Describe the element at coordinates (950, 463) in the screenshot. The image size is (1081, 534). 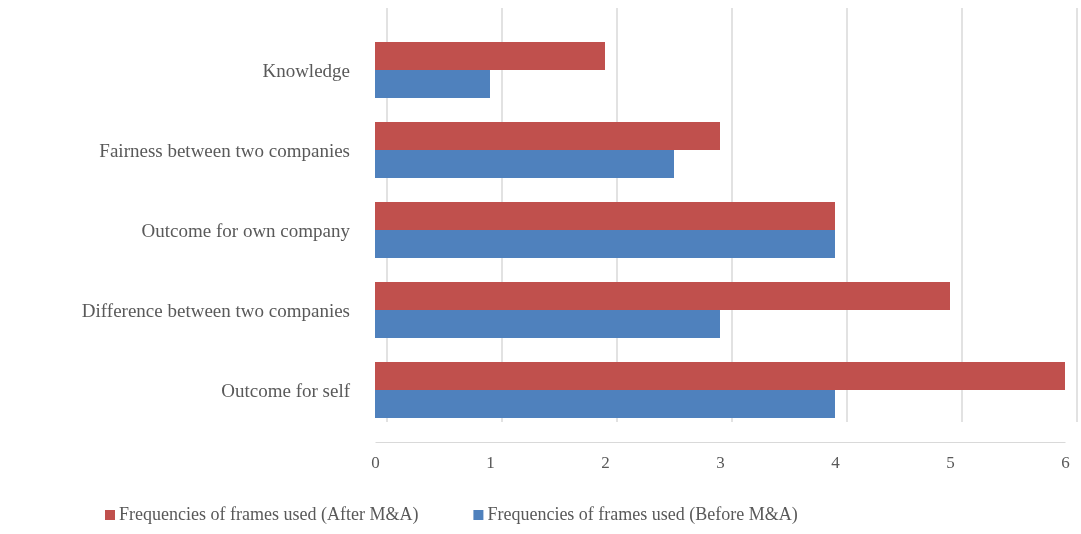
I see `x-tick-label: 5` at that location.